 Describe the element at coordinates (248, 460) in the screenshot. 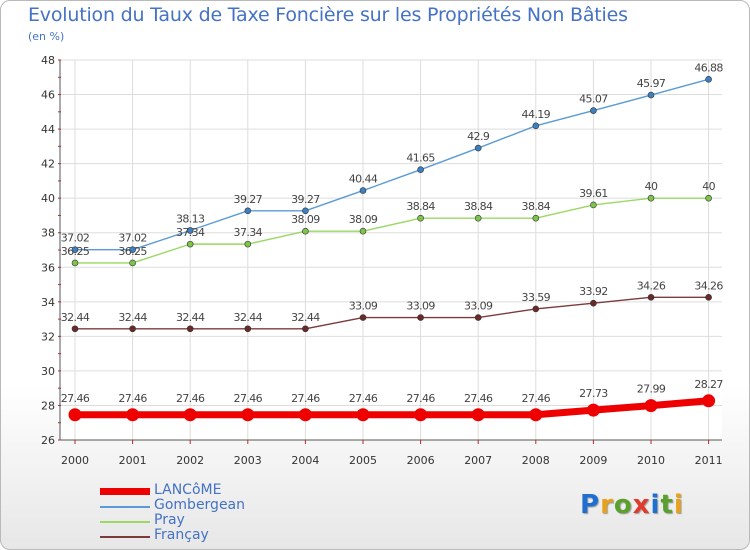

I see `x-tick-label: 2003` at that location.